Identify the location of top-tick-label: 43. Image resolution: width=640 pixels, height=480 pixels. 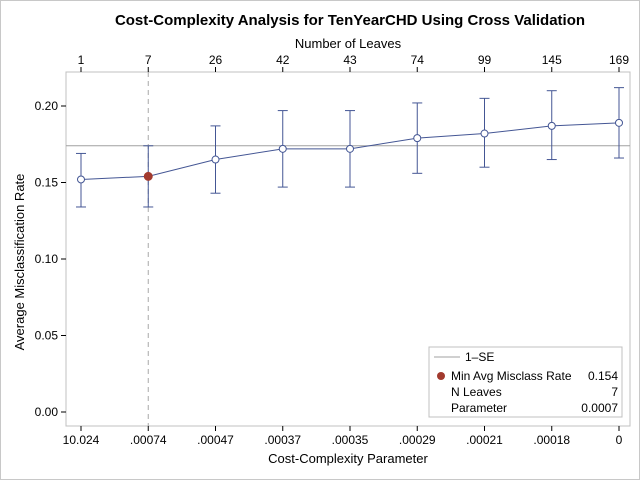
(350, 60).